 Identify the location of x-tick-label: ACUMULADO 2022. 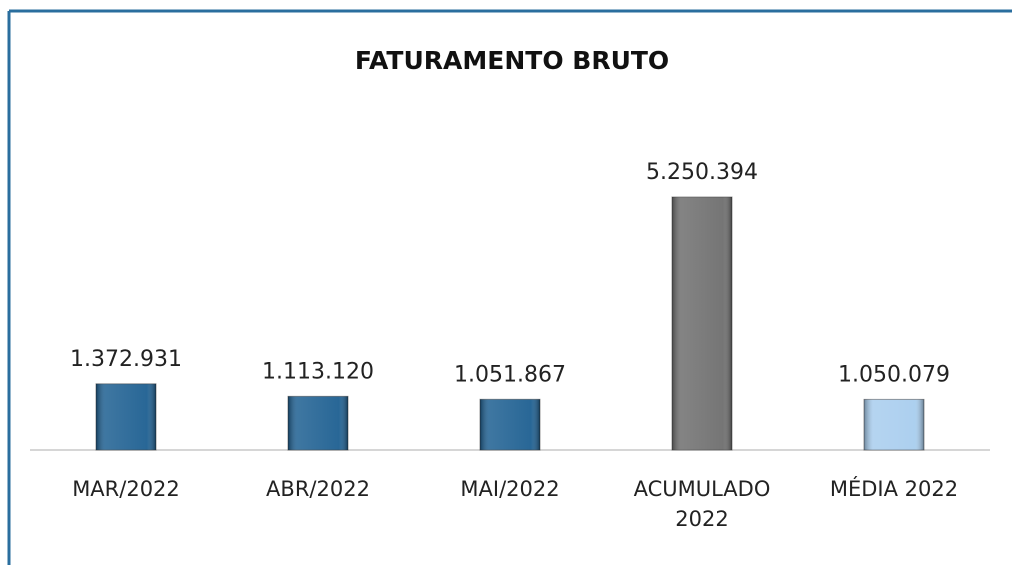
(702, 504).